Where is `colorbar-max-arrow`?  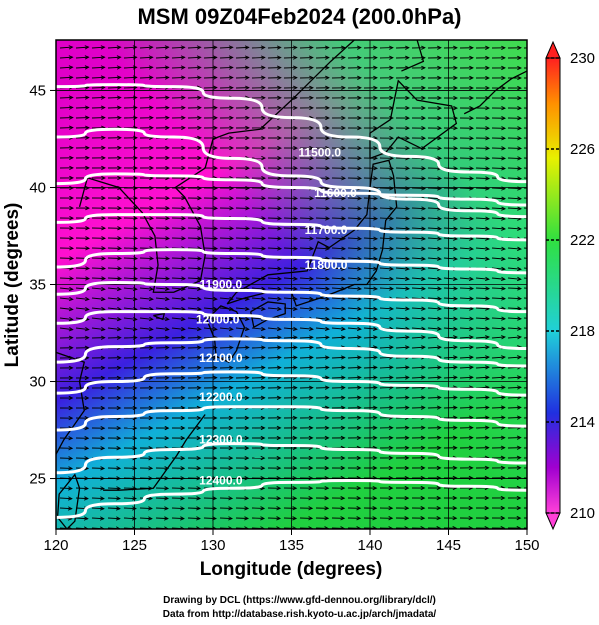 colorbar-max-arrow is located at coordinates (553, 49).